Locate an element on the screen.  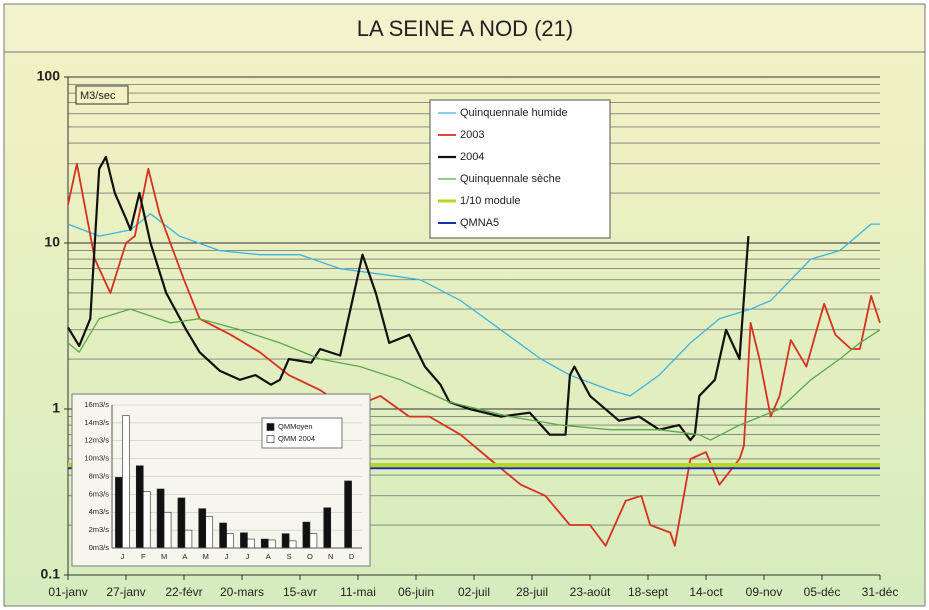
x-tick-label: 09-nov is located at coordinates (764, 592).